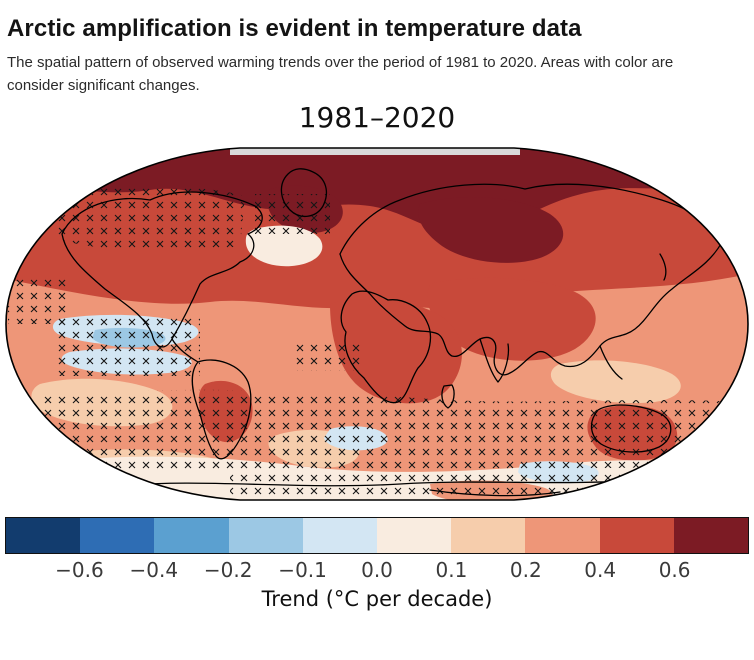 The height and width of the screenshot is (660, 754). Describe the element at coordinates (154, 570) in the screenshot. I see `colorbar-tick-label: −0.4` at that location.